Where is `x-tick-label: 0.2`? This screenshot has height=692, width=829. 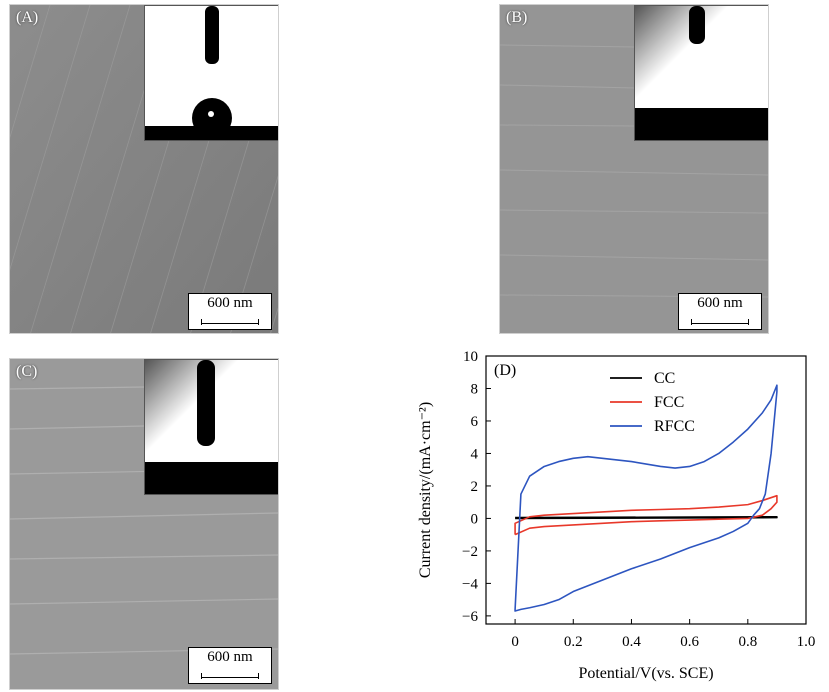 x-tick-label: 0.2 is located at coordinates (573, 642).